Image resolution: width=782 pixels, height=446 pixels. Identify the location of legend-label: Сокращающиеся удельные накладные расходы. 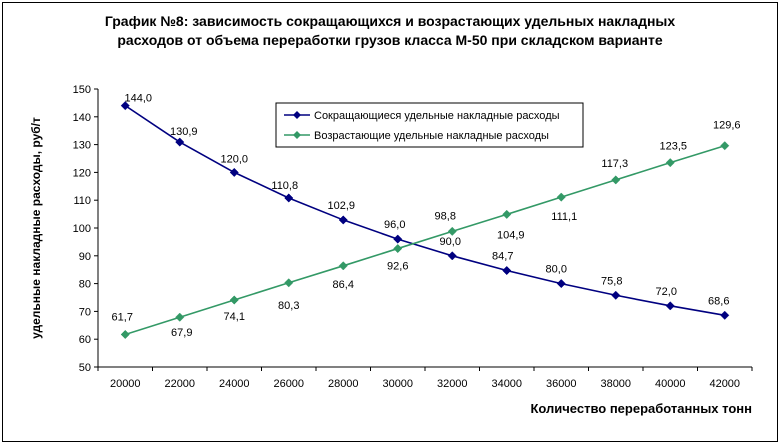
(437, 116).